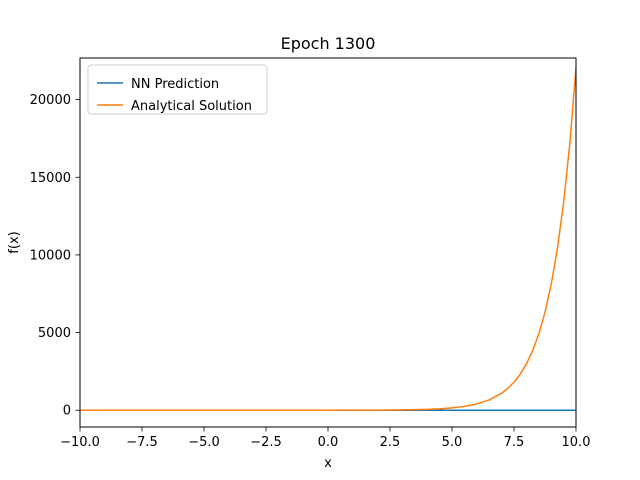  What do you see at coordinates (14, 242) in the screenshot?
I see `y-axis-label: f(x)` at bounding box center [14, 242].